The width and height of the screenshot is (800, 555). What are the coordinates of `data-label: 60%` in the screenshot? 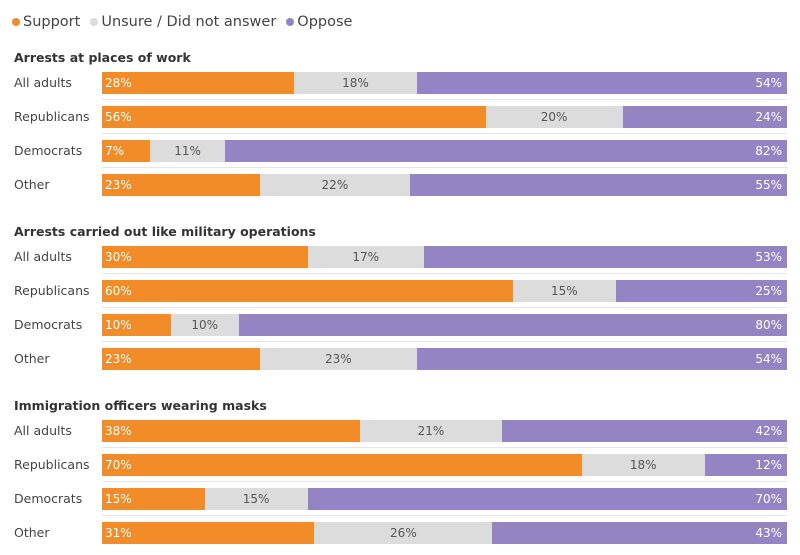 It's located at (118, 291).